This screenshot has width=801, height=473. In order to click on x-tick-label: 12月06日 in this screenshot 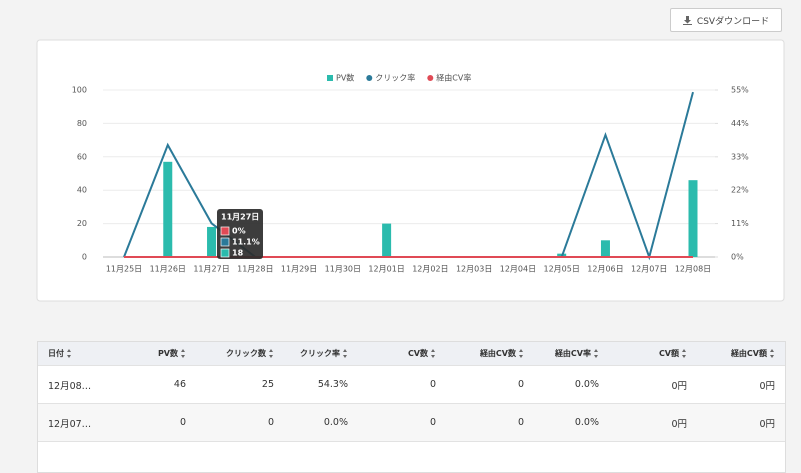, I will do `click(605, 269)`.